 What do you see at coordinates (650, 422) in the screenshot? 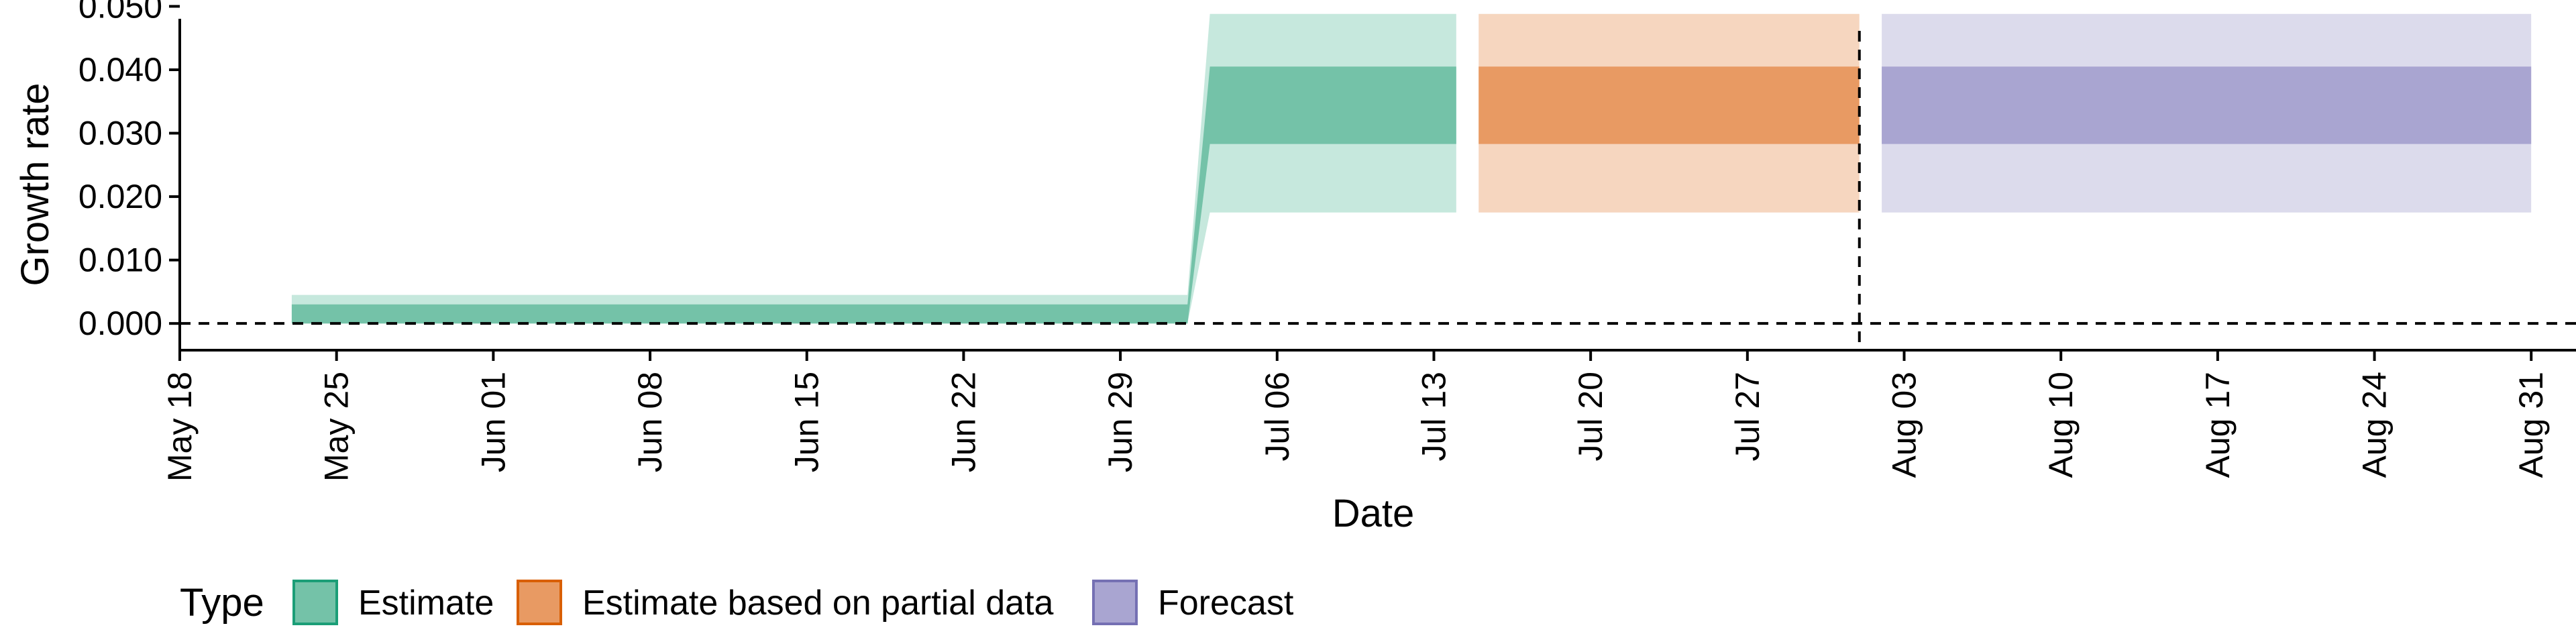
I see `x-tick-label: Jun 08` at bounding box center [650, 422].